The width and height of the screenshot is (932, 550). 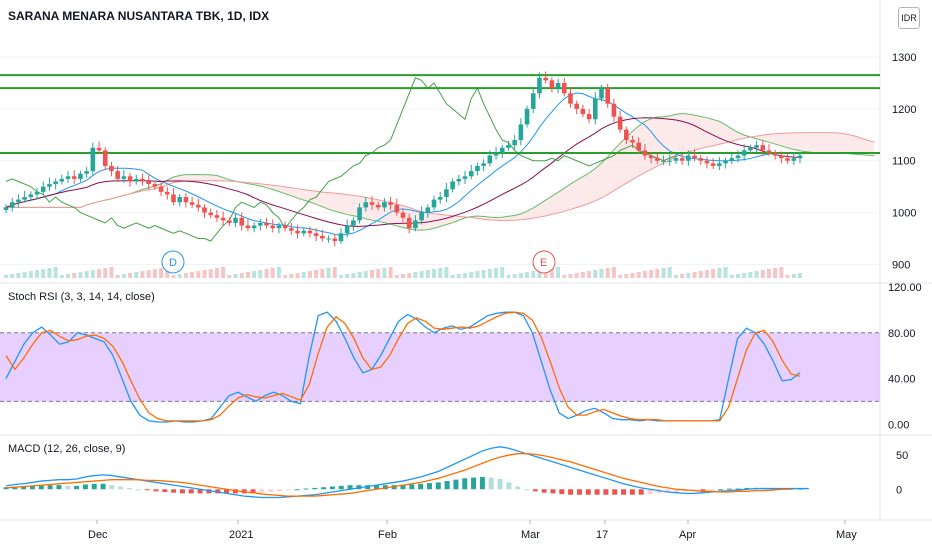 What do you see at coordinates (909, 18) in the screenshot?
I see `currency-badge: IDR` at bounding box center [909, 18].